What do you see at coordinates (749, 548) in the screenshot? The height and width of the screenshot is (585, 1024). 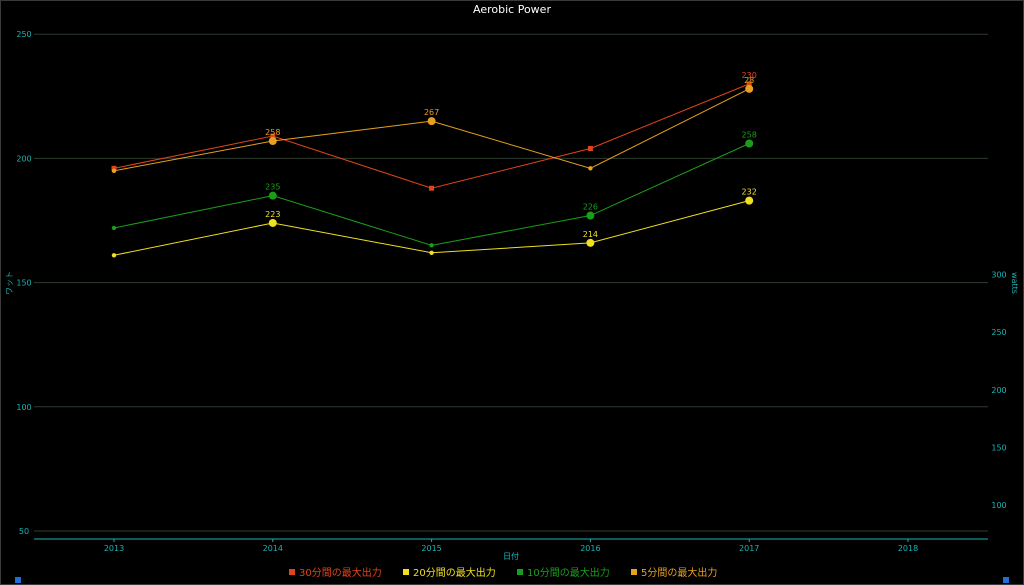 I see `x-tick-label: 2017` at bounding box center [749, 548].